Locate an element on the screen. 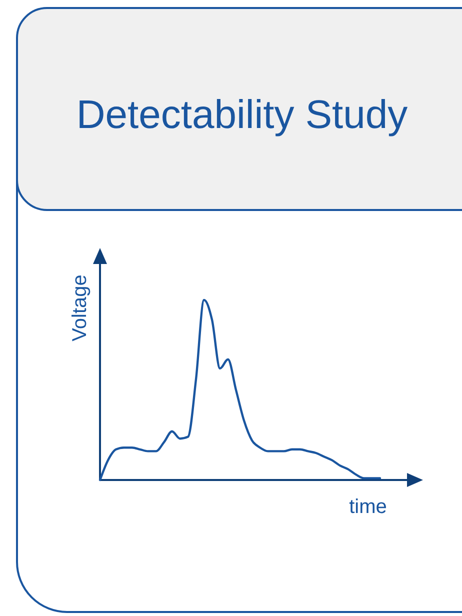  chart-title: Detectability Study is located at coordinates (242, 115).